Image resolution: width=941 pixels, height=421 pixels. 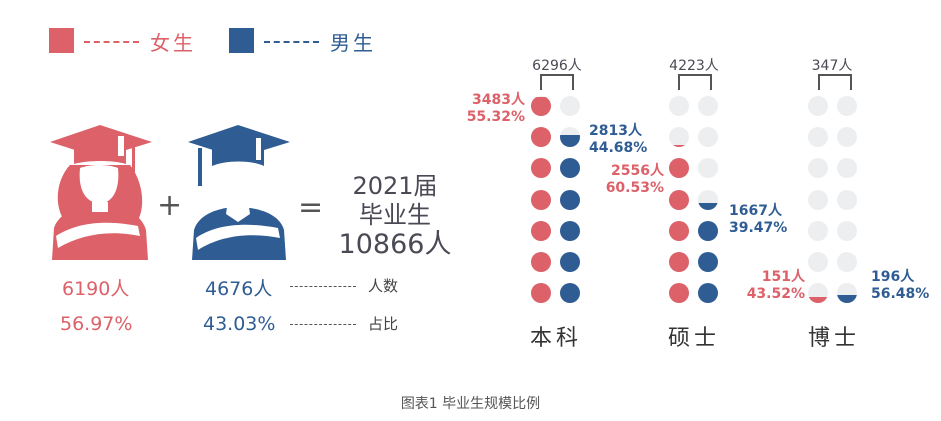 What do you see at coordinates (694, 338) in the screenshot?
I see `category-master: 硕士` at bounding box center [694, 338].